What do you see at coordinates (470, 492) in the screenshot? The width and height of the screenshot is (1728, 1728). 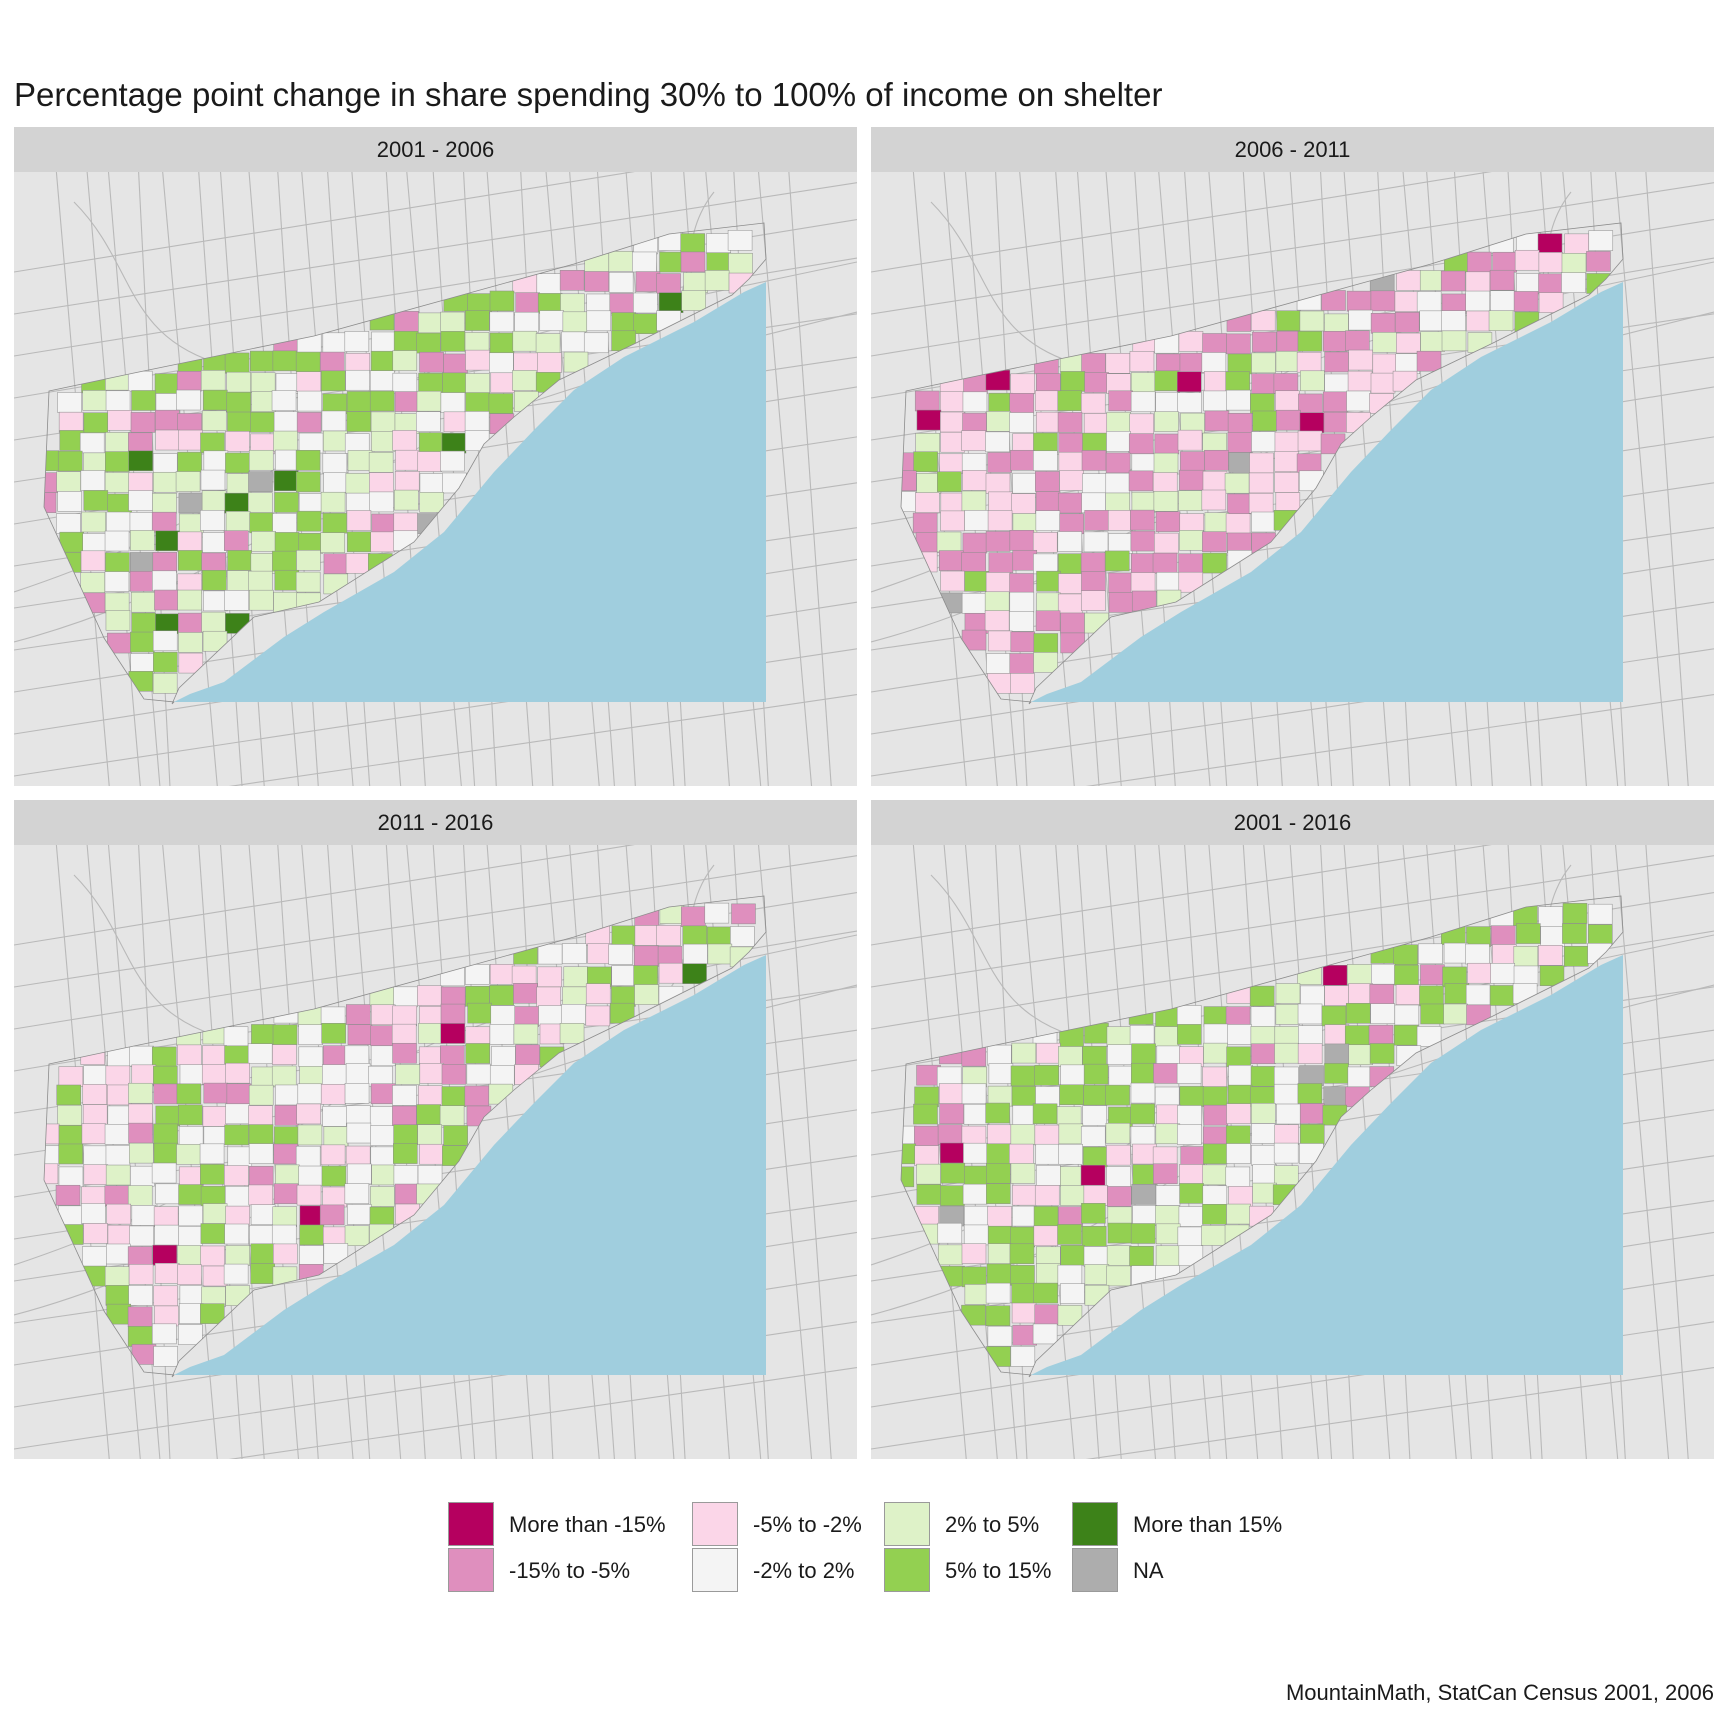 I see `lake-ontario` at bounding box center [470, 492].